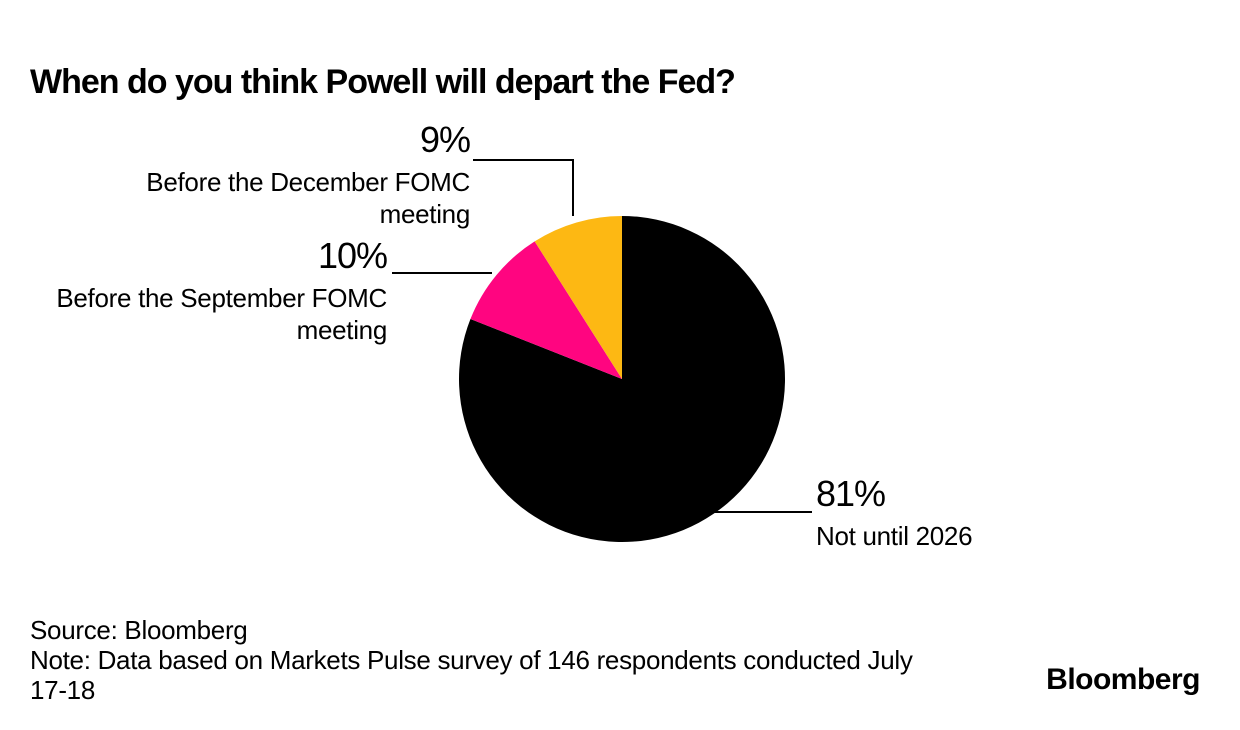 The image size is (1240, 730). What do you see at coordinates (894, 536) in the screenshot?
I see `annotation-not-until-2026-label: Not until 2026` at bounding box center [894, 536].